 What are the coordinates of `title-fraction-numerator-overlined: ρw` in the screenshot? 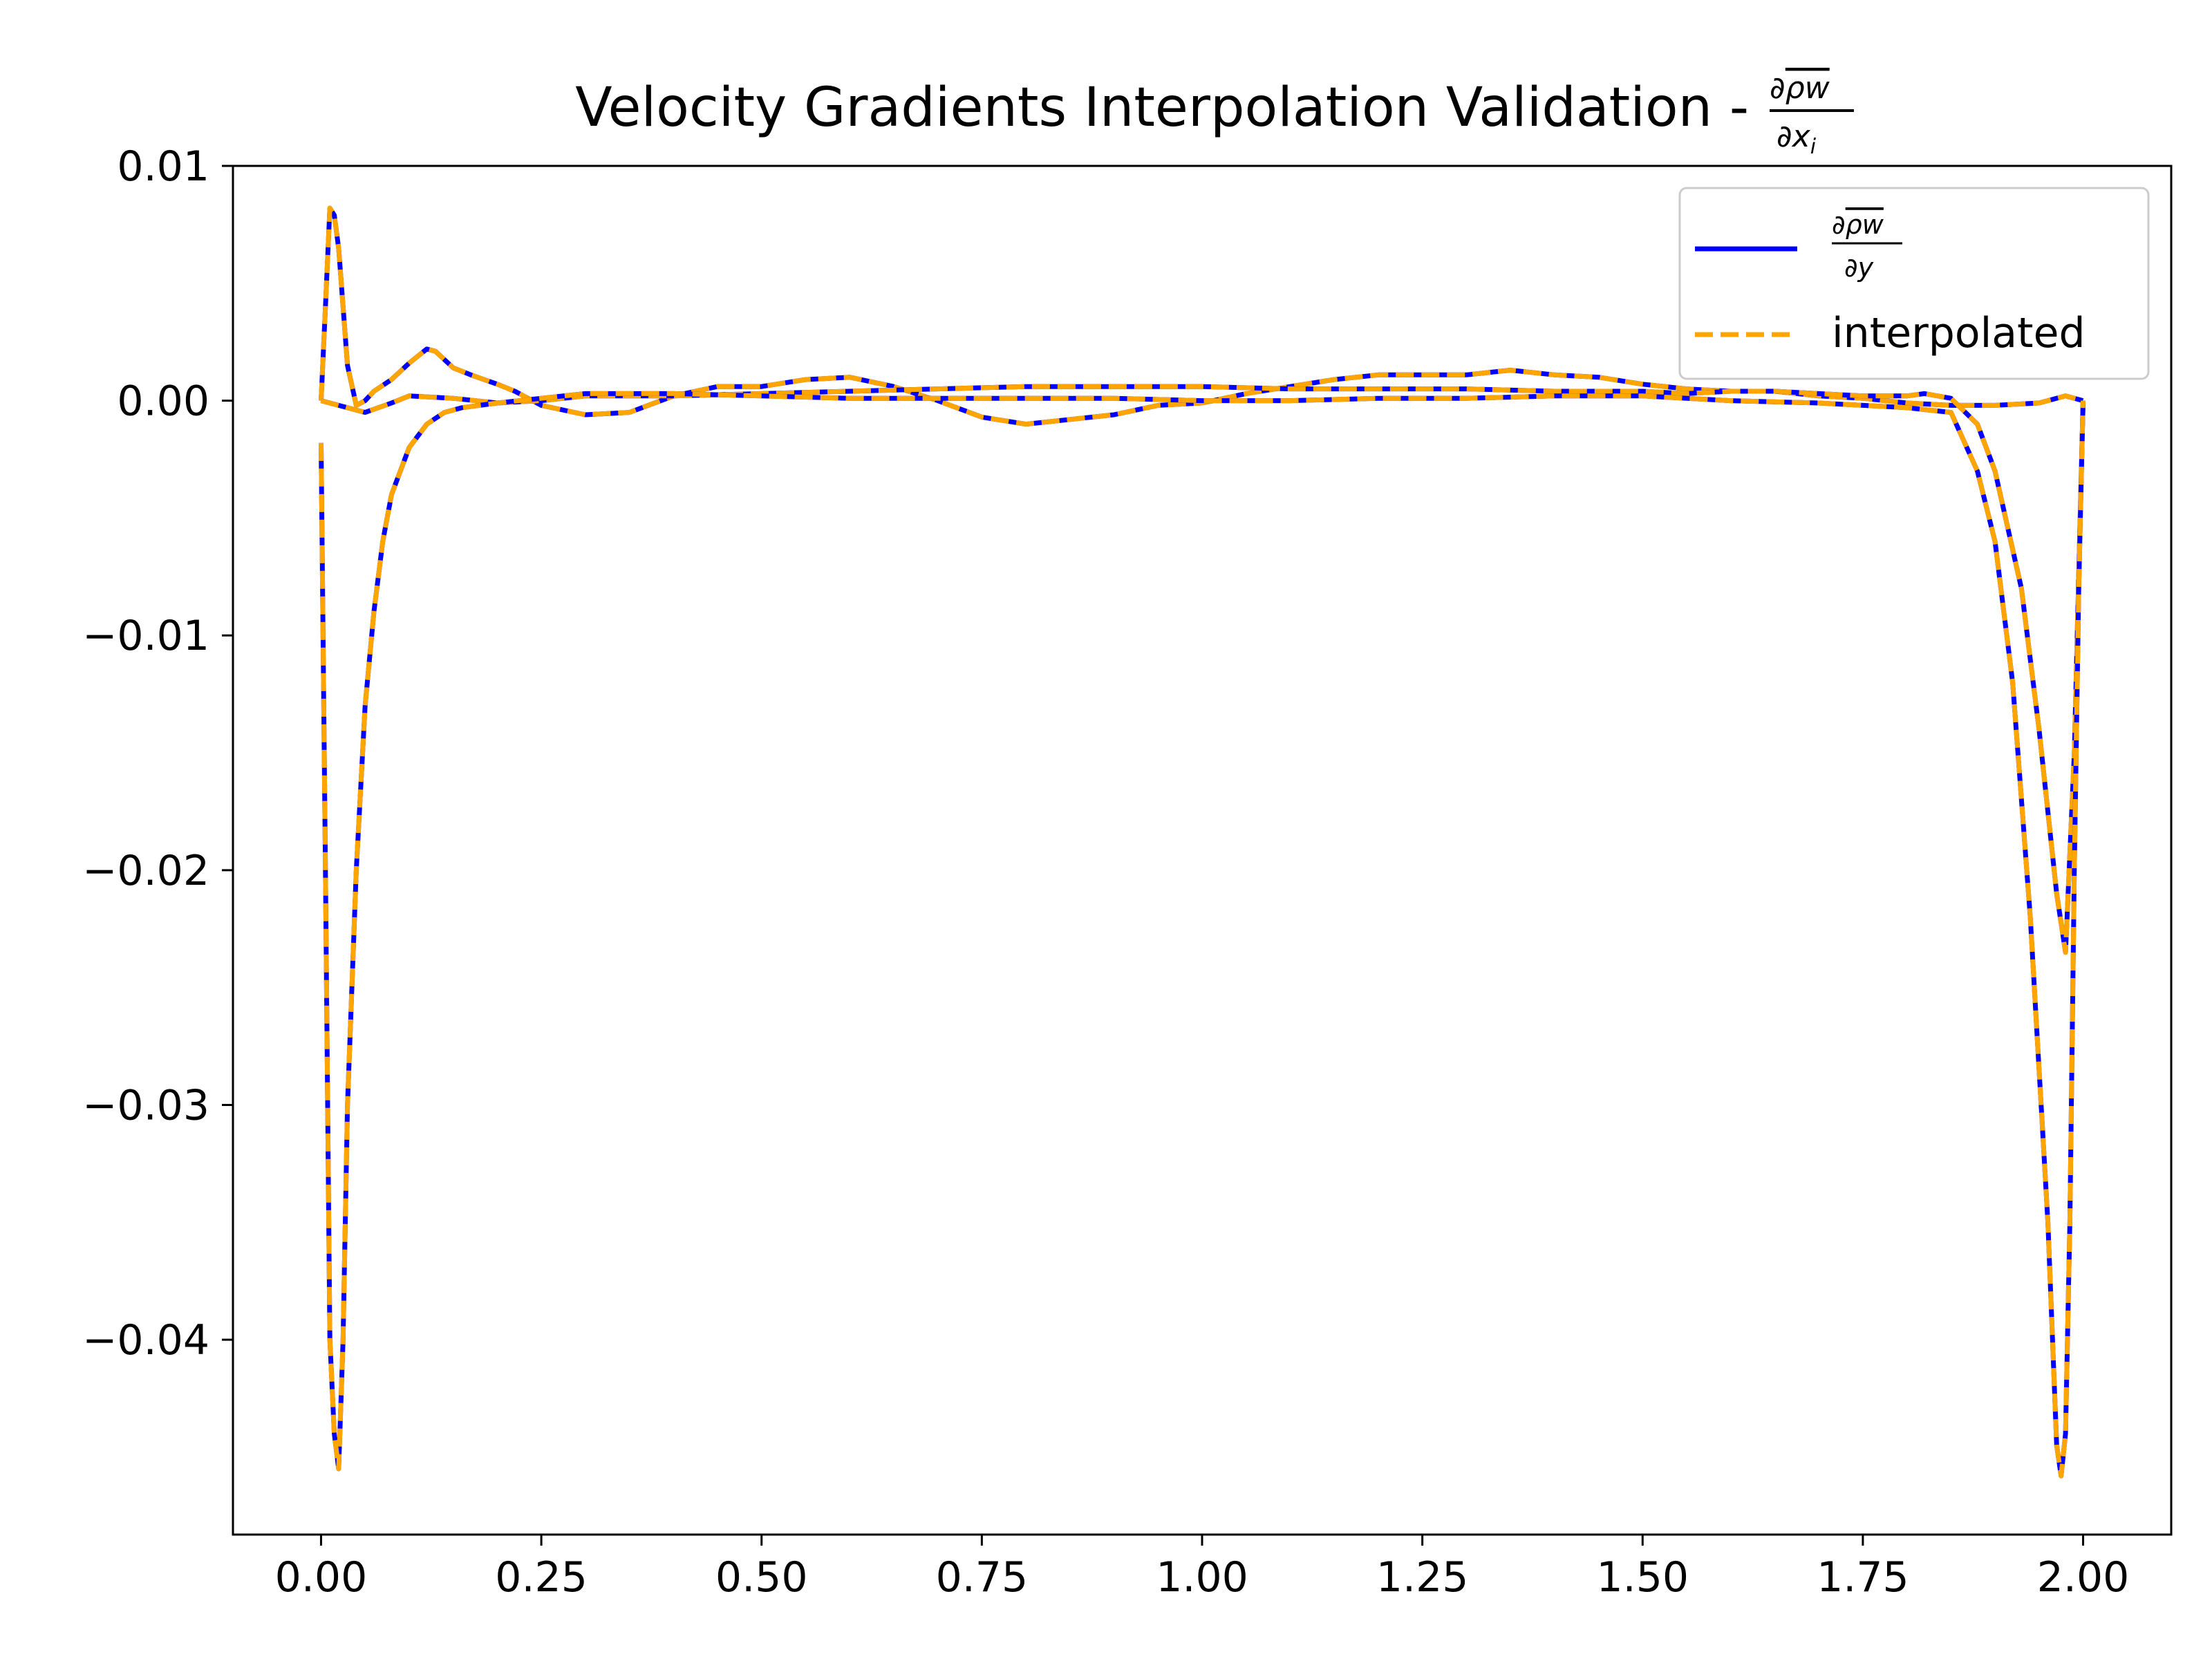 It's located at (1807, 88).